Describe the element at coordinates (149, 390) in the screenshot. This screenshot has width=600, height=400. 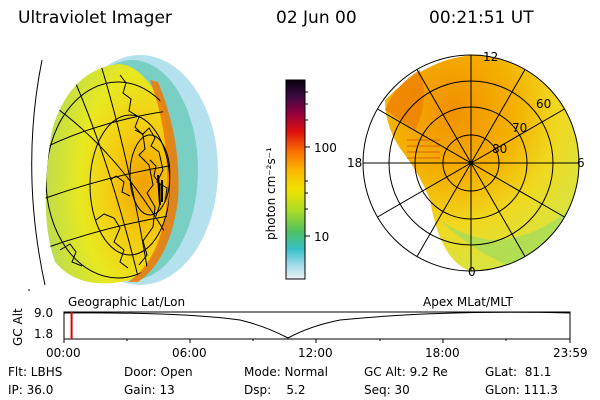
I see `gain-readout: Gain: 13` at that location.